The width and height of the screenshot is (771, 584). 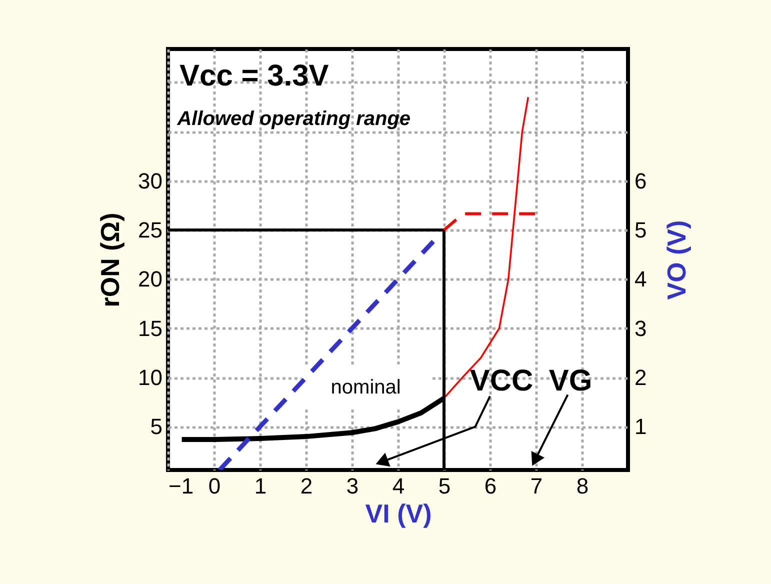 What do you see at coordinates (444, 486) in the screenshot?
I see `x-tick-label: 5` at bounding box center [444, 486].